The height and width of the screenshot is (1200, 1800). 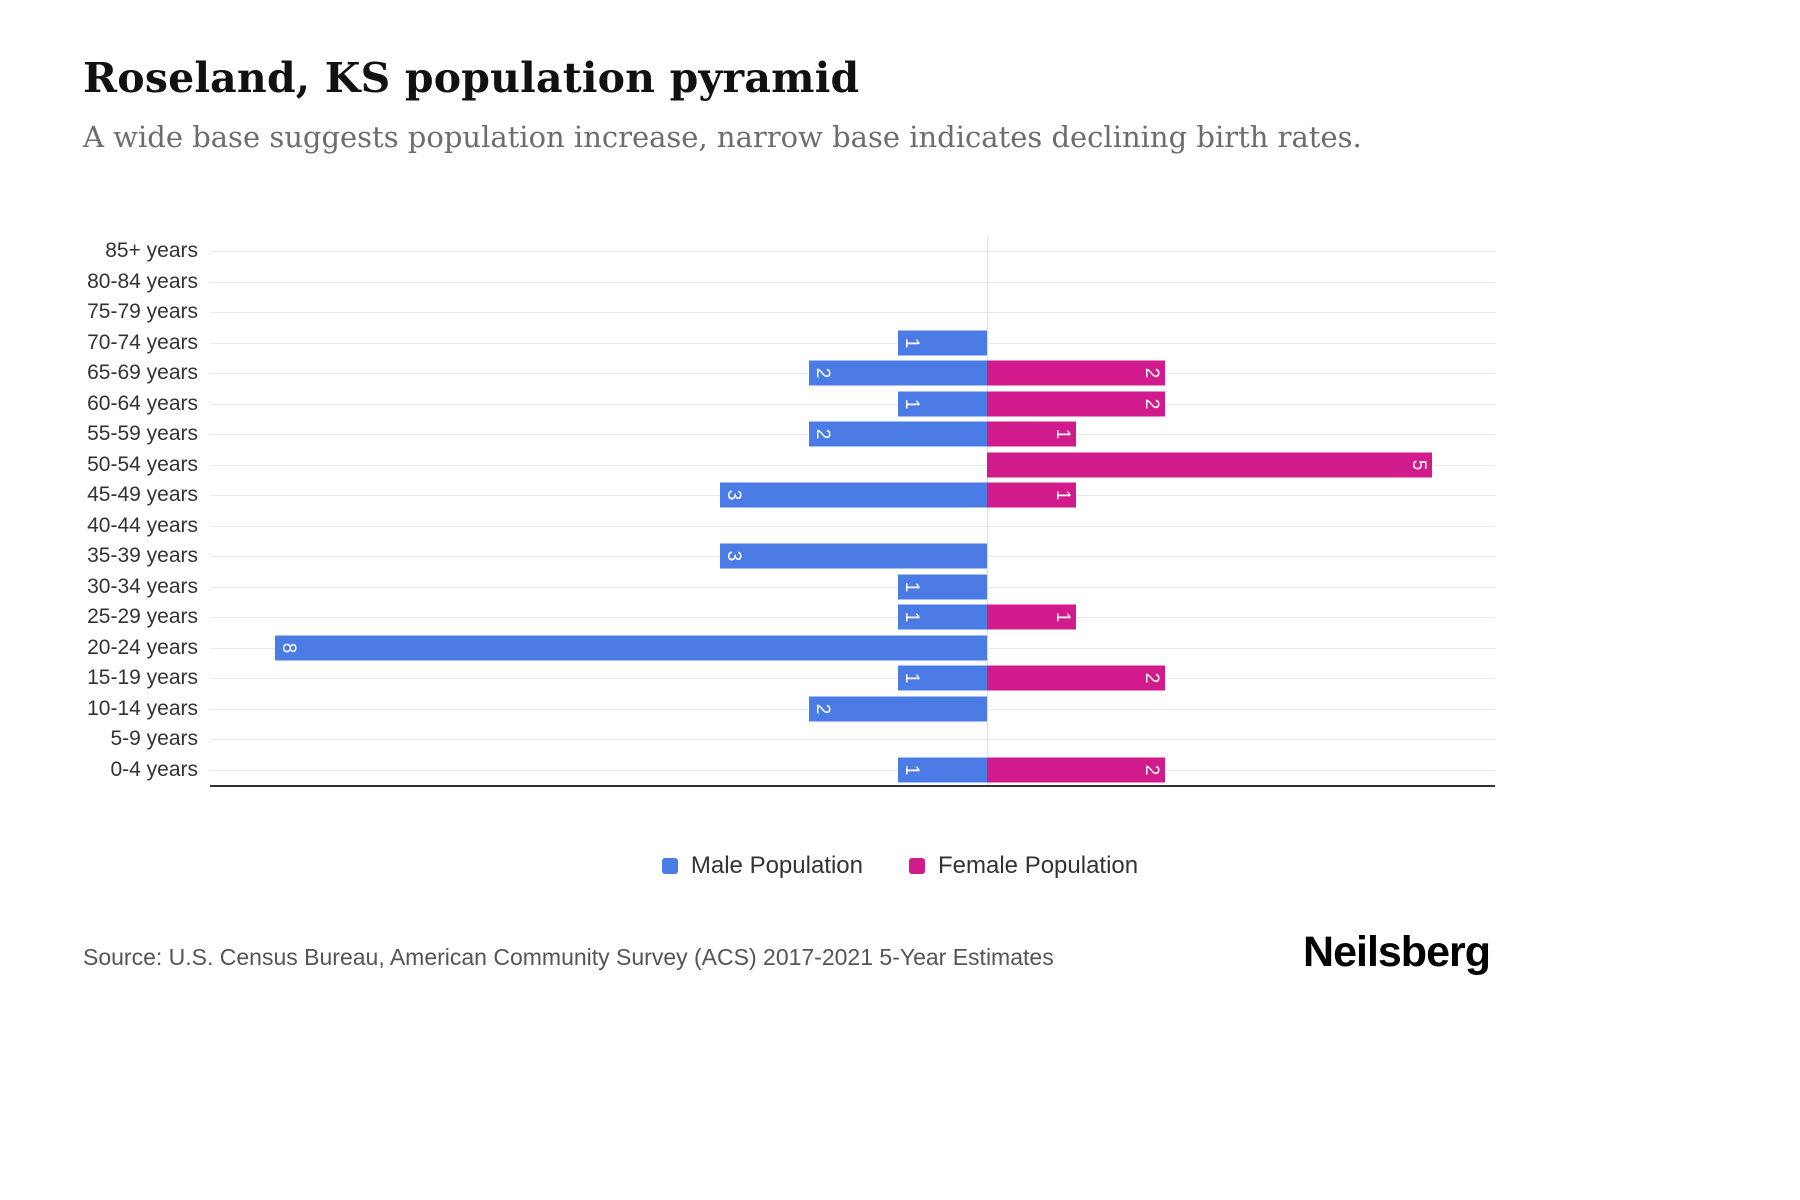 I want to click on pyramid-row-20-24-years: 20-24 years 8, so click(x=785, y=648).